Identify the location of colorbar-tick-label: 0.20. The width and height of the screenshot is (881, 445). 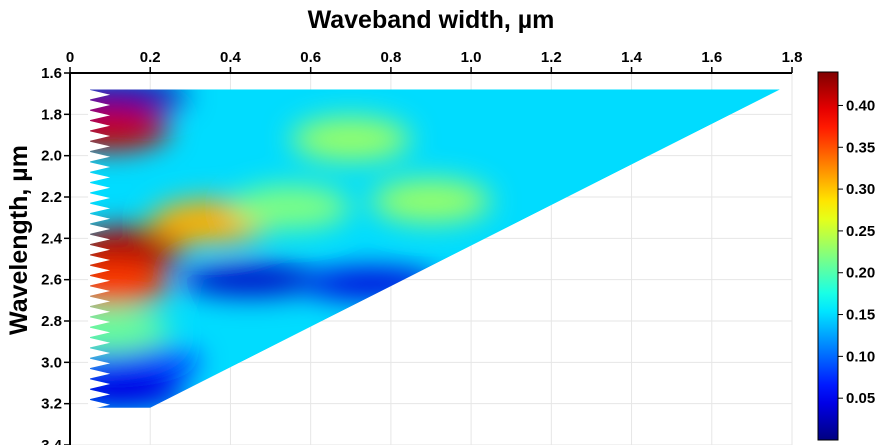
(860, 273).